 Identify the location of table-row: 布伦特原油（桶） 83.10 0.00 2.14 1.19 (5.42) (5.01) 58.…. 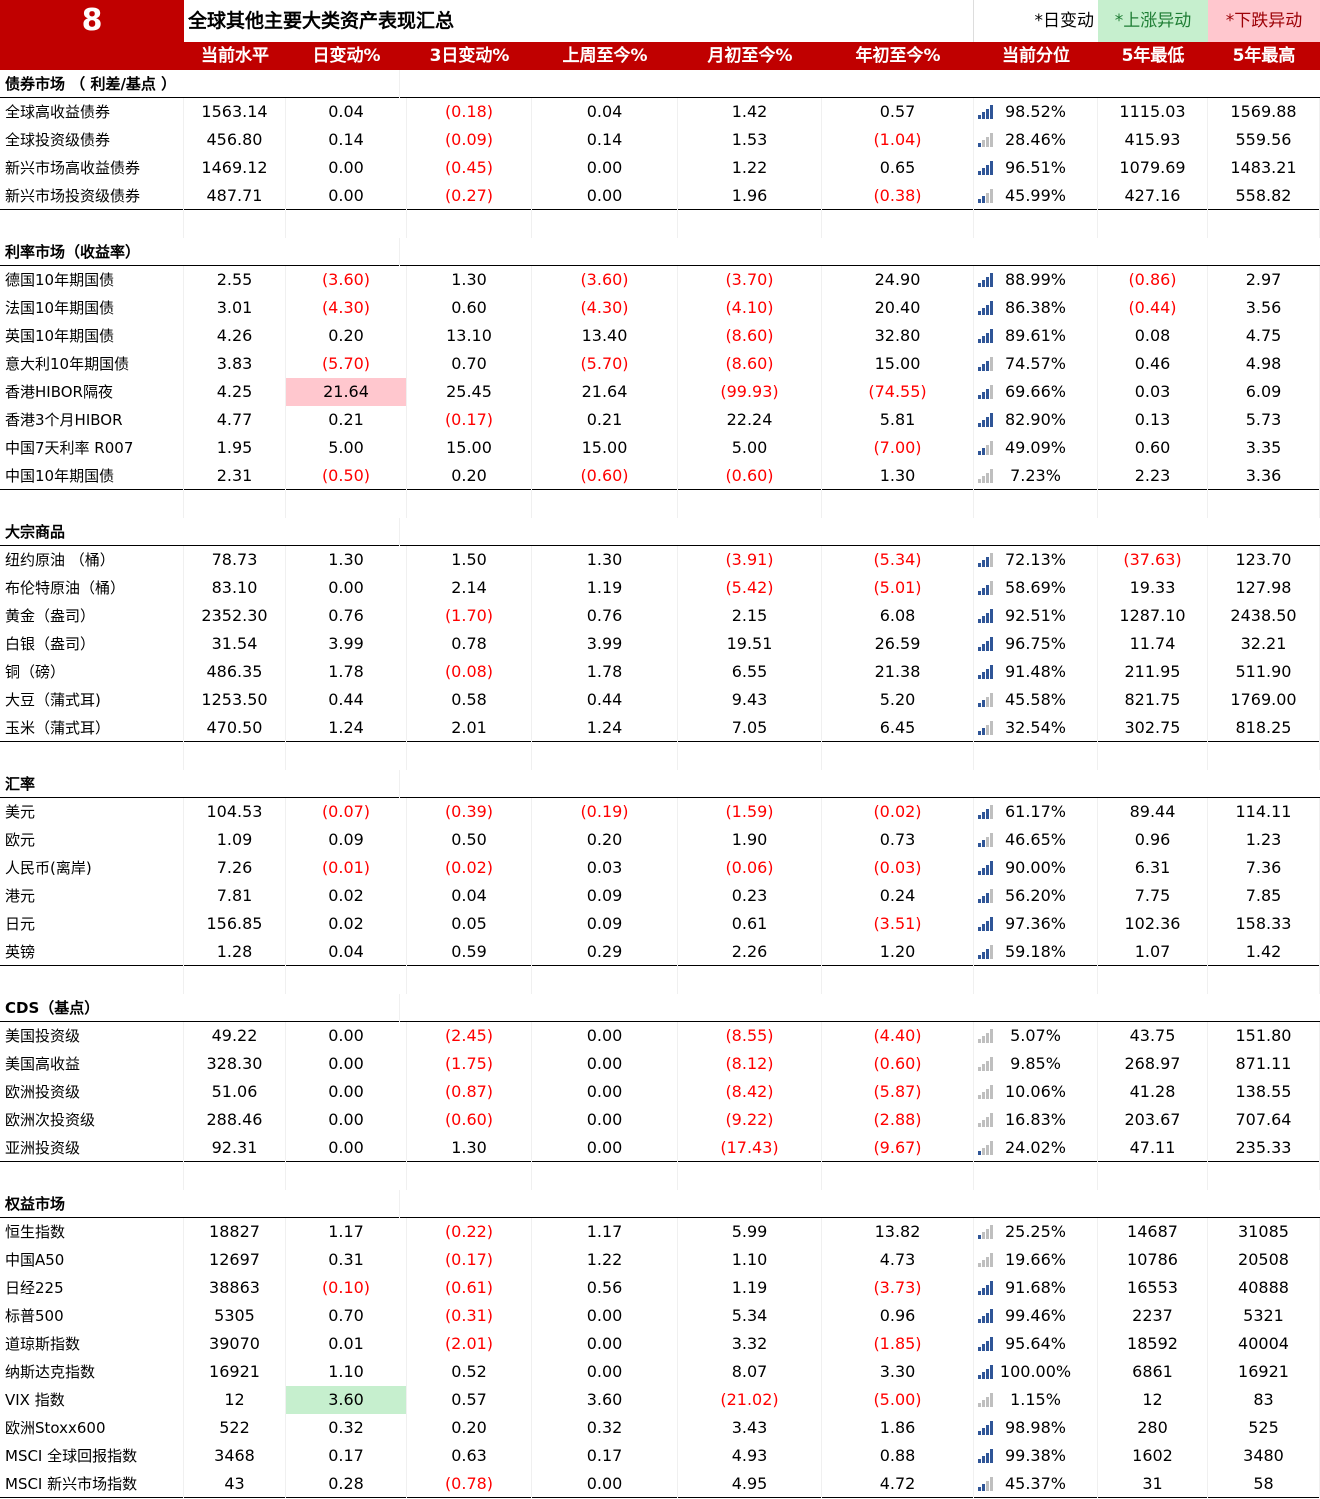
(660, 588).